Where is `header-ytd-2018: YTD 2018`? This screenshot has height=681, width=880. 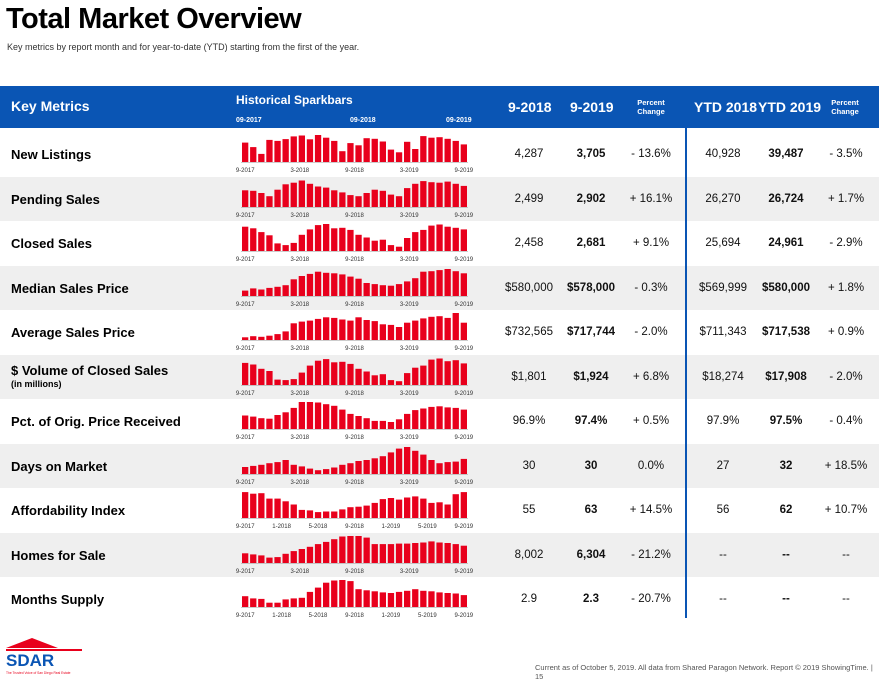
header-ytd-2018: YTD 2018 is located at coordinates (726, 107).